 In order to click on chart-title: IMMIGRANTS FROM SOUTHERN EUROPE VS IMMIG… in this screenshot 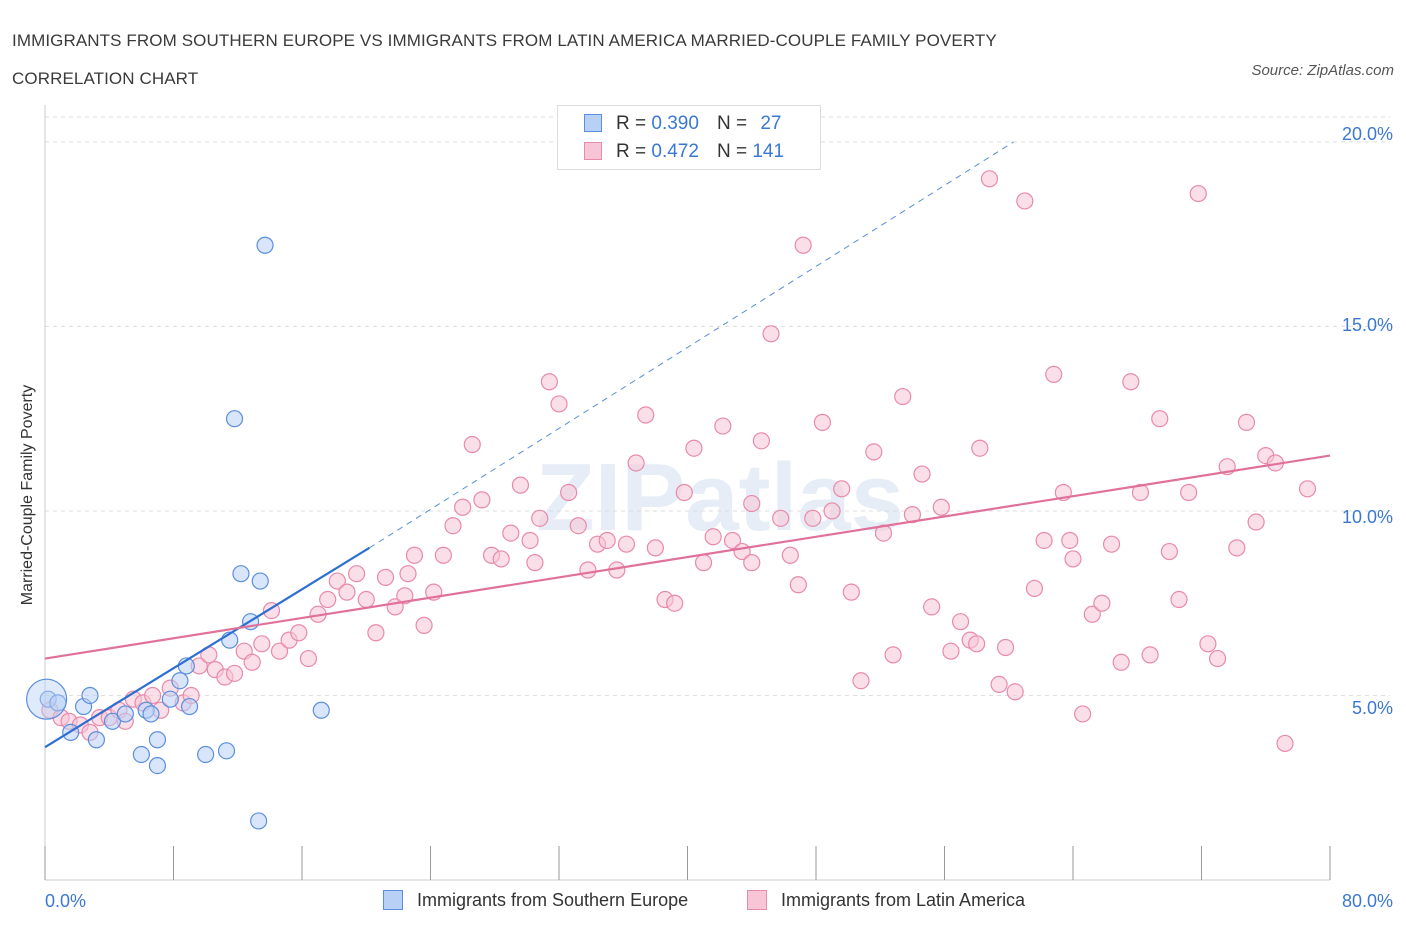, I will do `click(504, 59)`.